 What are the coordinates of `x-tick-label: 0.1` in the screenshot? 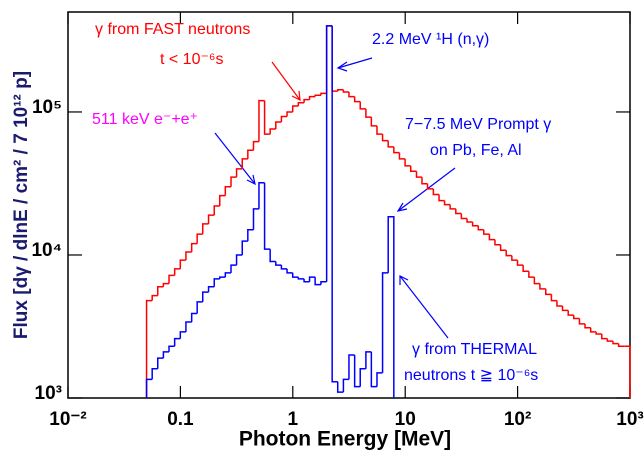 It's located at (180, 419).